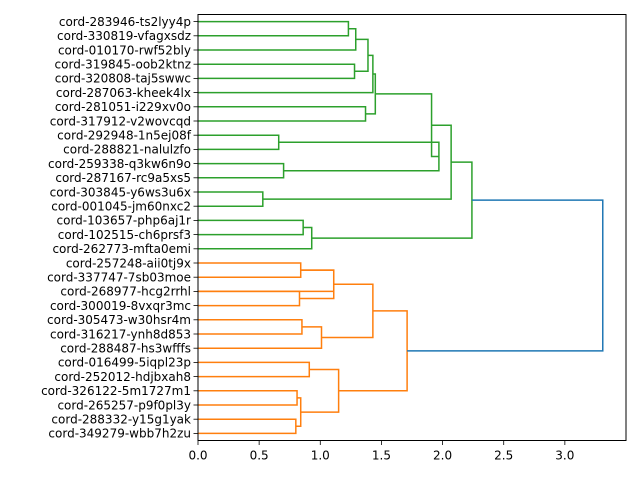 The height and width of the screenshot is (480, 640). I want to click on dendrogram-link-m5, so click(286, 74).